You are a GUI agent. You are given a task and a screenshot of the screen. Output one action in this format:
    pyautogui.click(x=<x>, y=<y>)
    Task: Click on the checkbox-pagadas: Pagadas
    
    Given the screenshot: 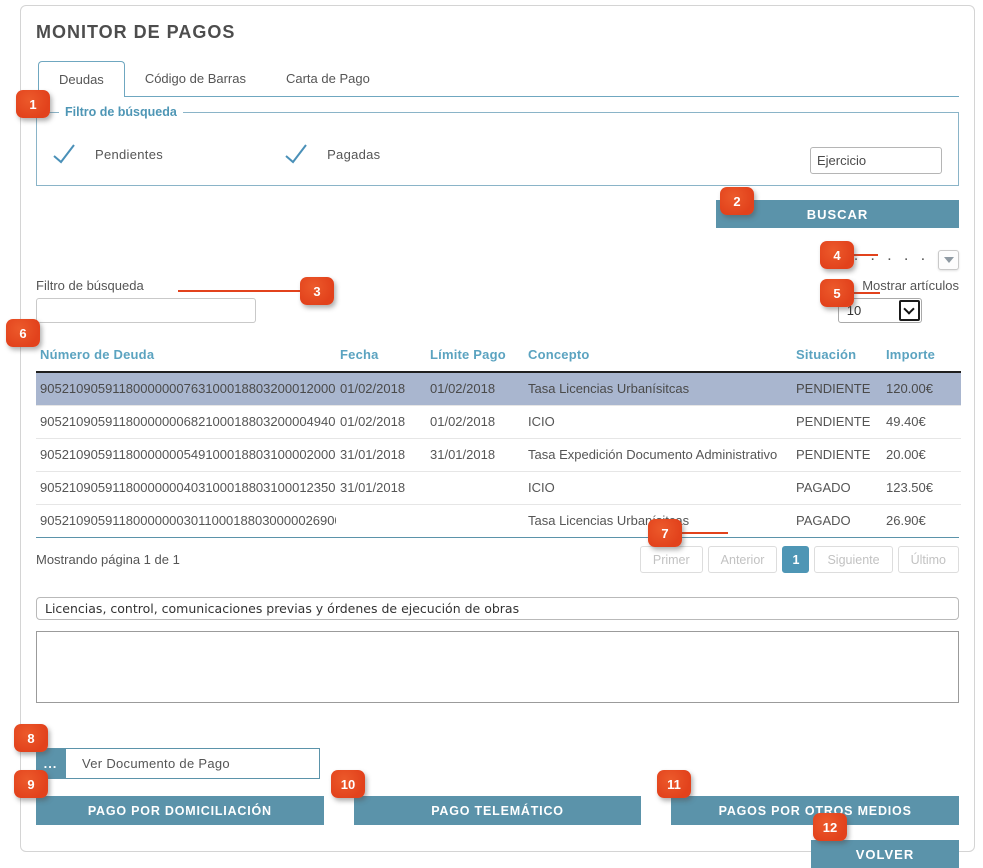 What is the action you would take?
    pyautogui.click(x=331, y=154)
    